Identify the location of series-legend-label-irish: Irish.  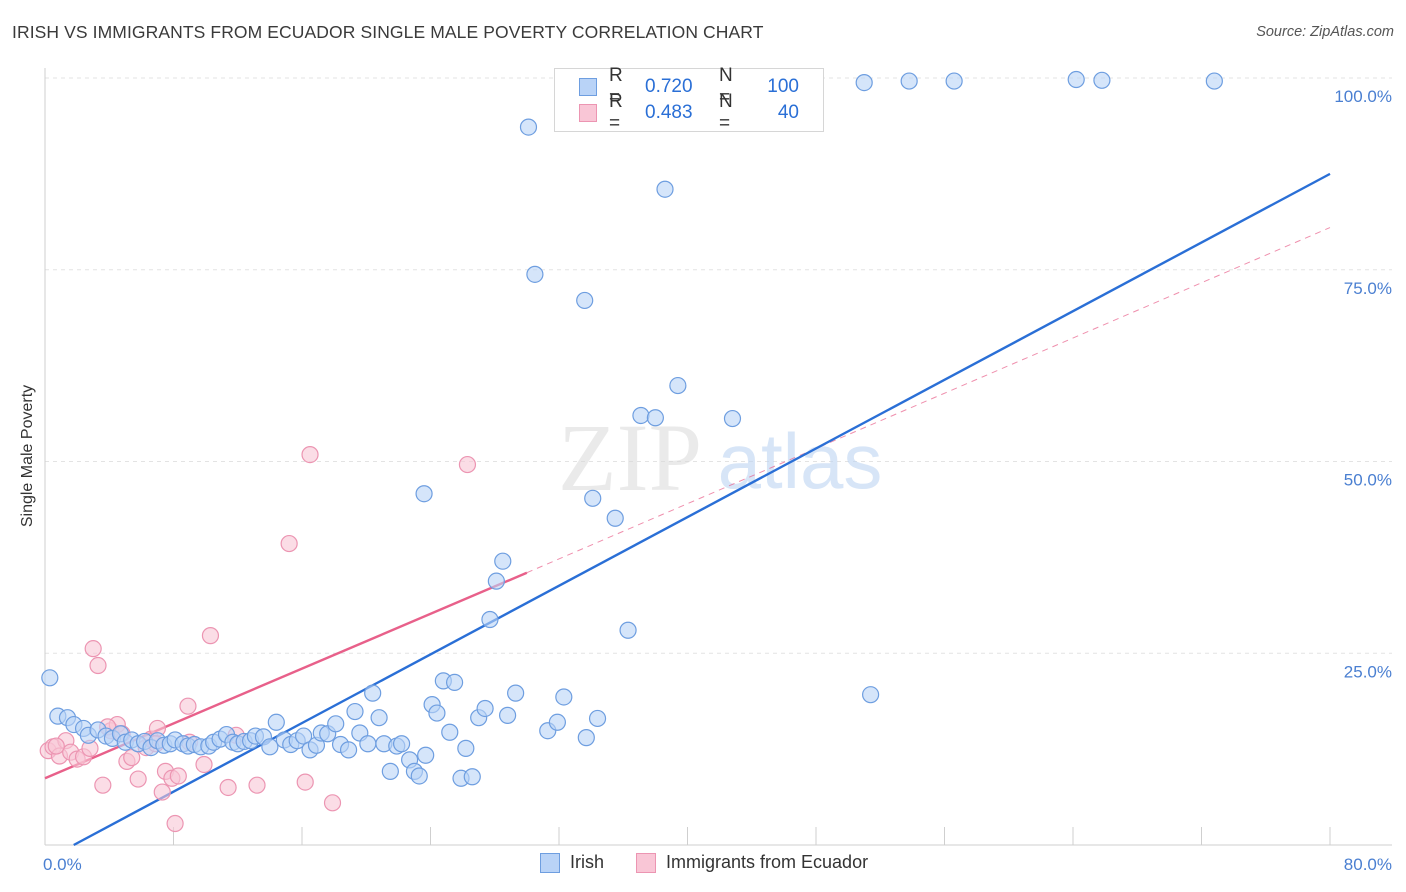
(587, 862).